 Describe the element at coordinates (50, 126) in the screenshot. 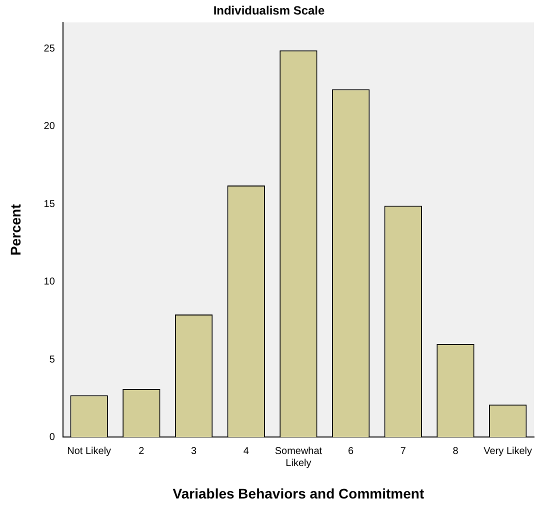

I see `y-tick-label: 20` at that location.